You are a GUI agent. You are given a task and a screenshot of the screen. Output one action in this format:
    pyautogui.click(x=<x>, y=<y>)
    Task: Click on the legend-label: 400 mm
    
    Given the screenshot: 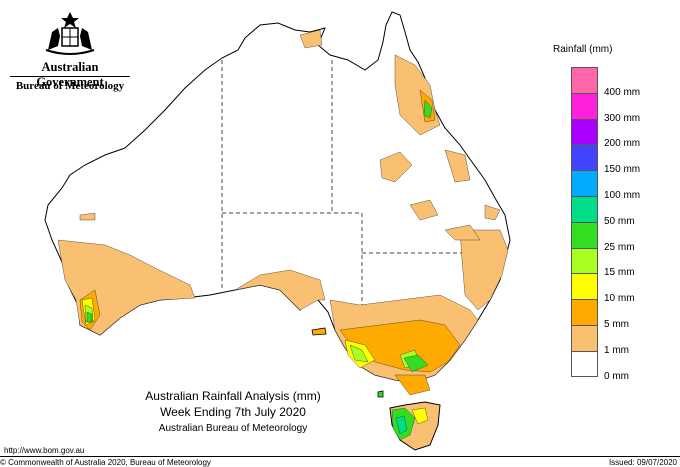 What is the action you would take?
    pyautogui.click(x=622, y=92)
    